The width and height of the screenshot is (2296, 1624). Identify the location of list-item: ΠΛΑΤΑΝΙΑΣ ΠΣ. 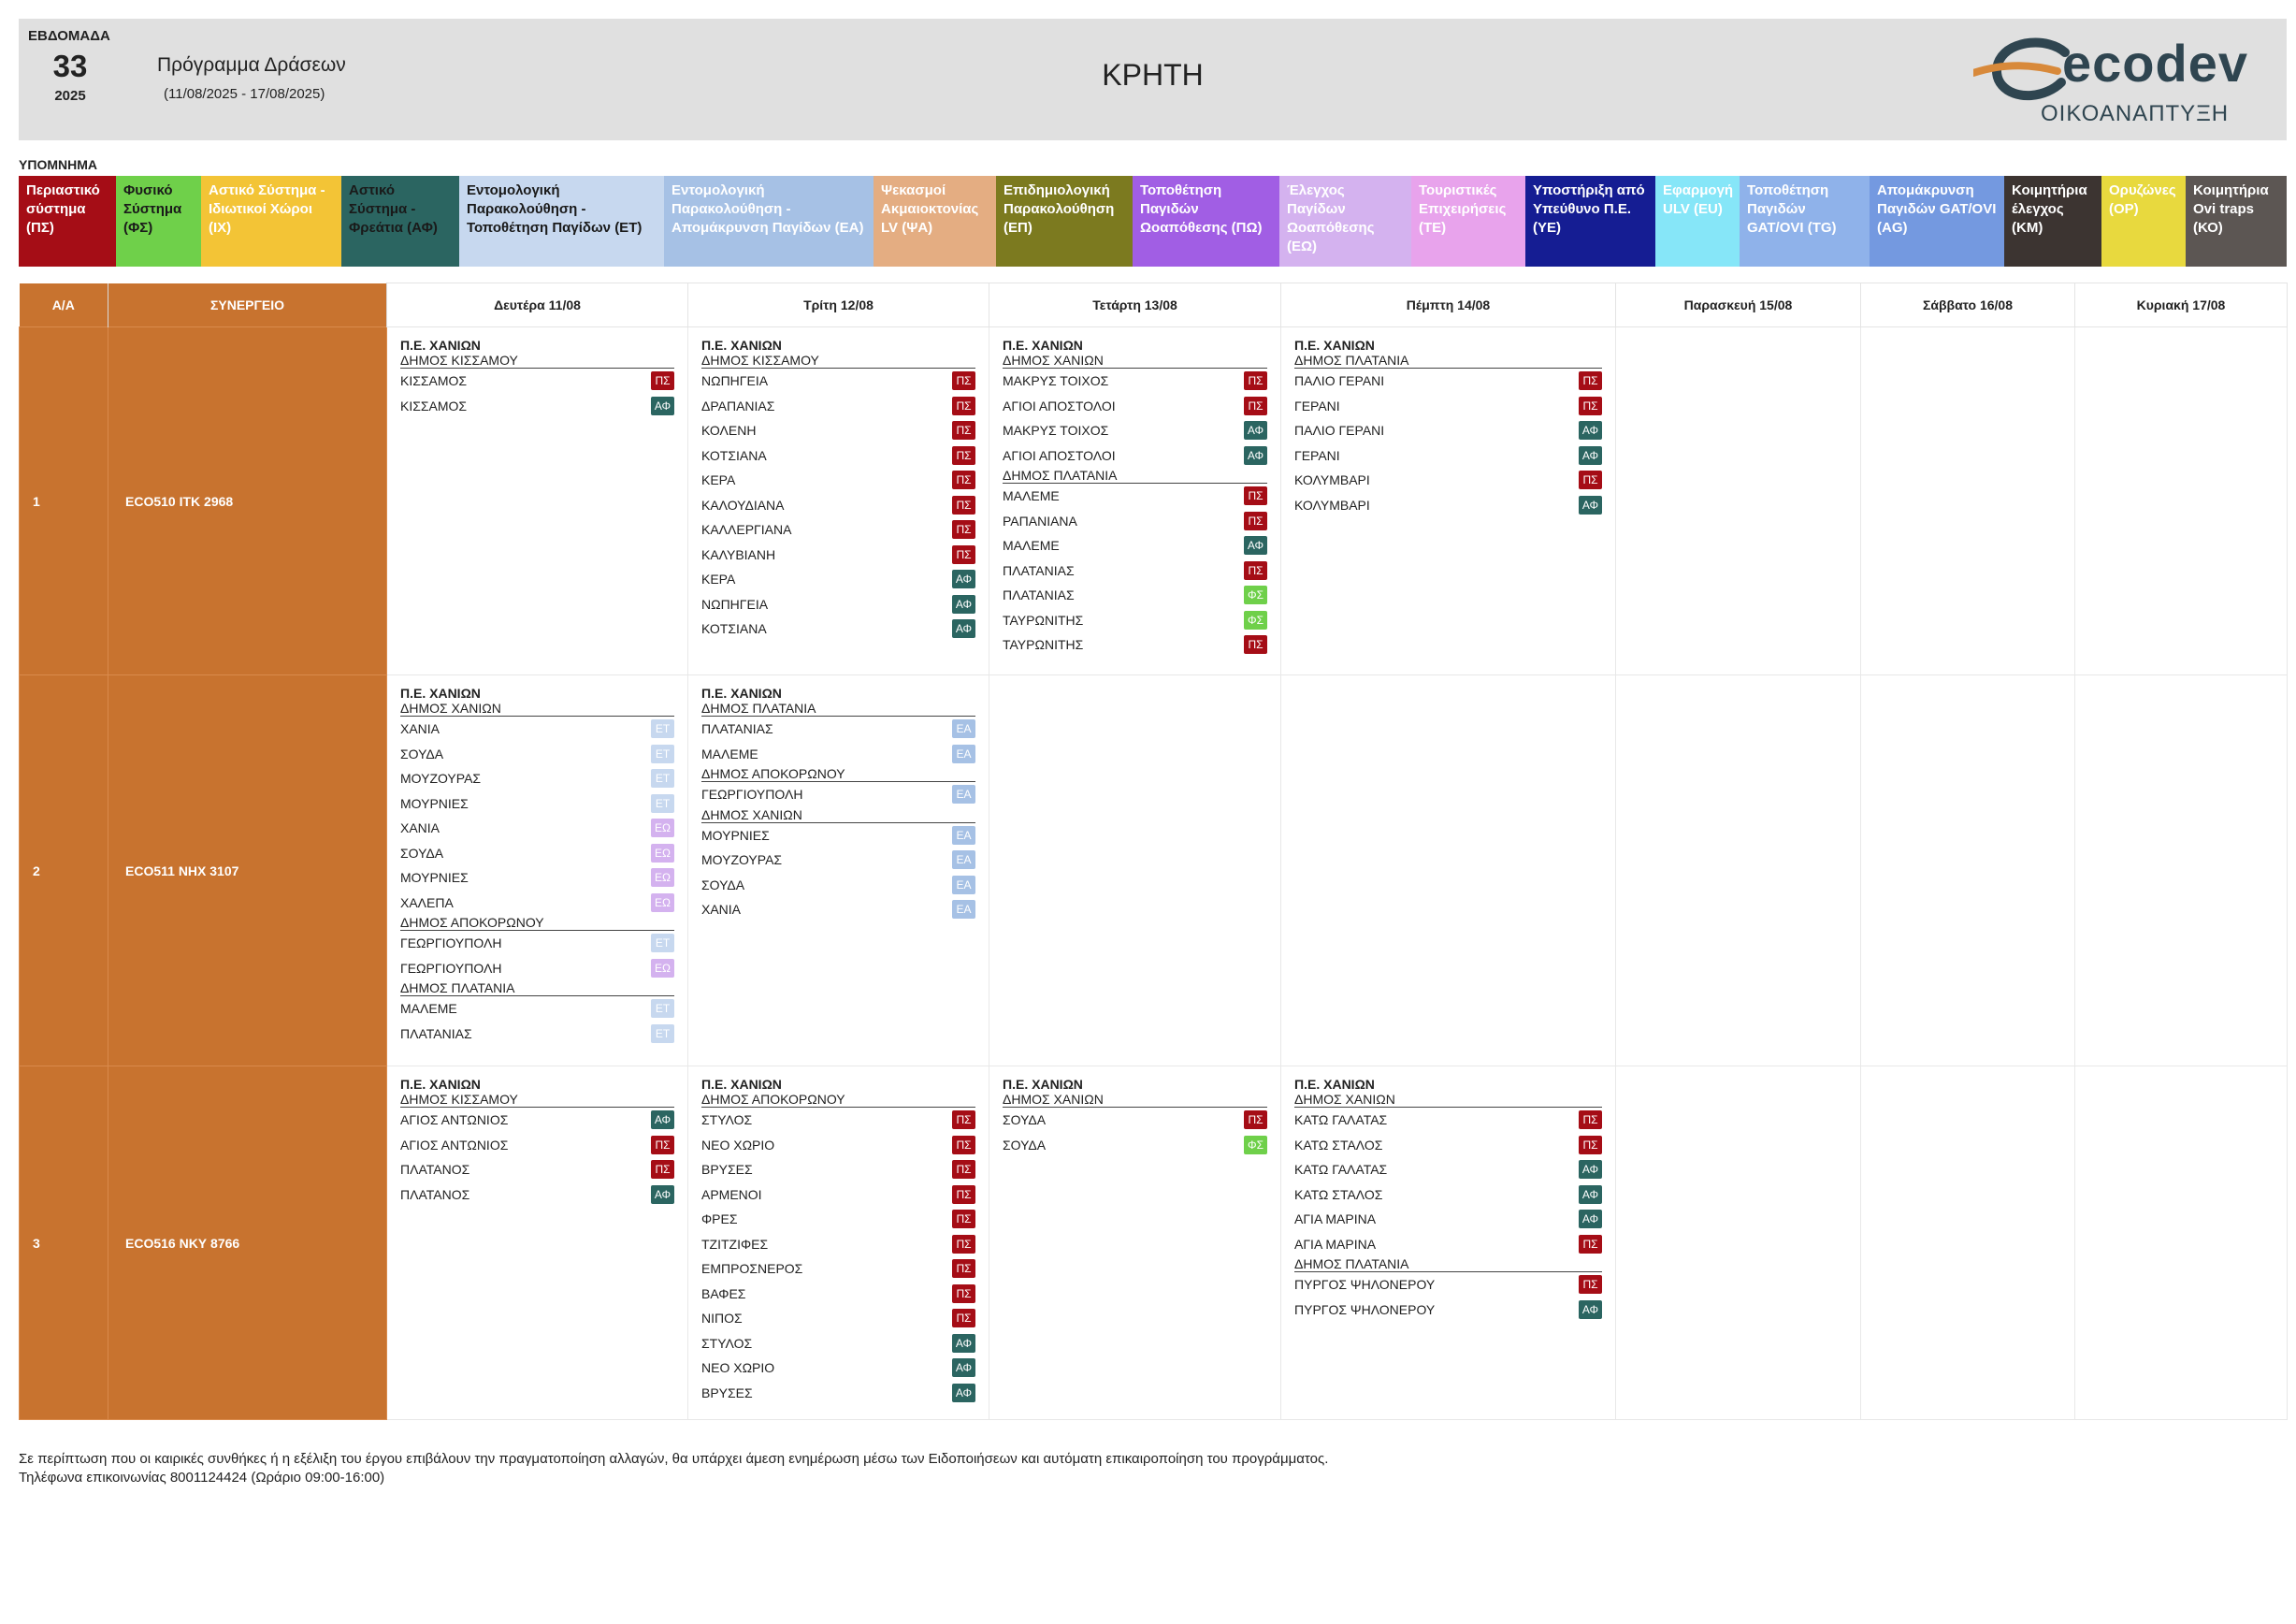
(1135, 571).